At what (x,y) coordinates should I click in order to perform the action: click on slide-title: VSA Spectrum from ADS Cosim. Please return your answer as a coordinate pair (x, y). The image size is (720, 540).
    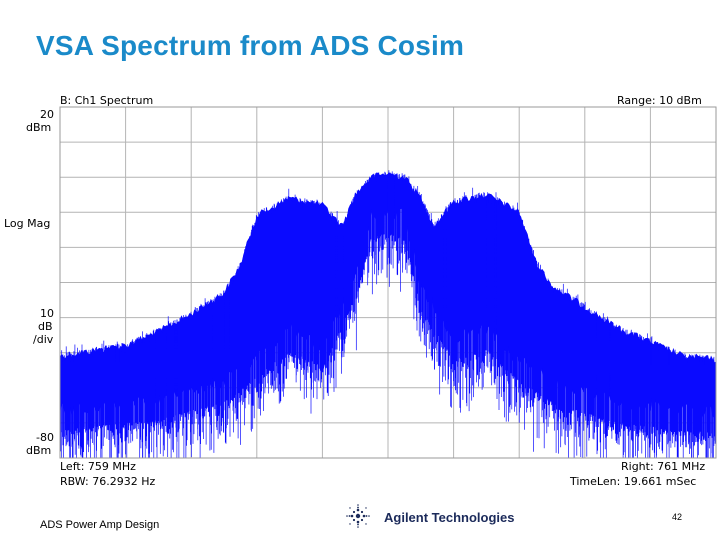
    Looking at the image, I should click on (250, 45).